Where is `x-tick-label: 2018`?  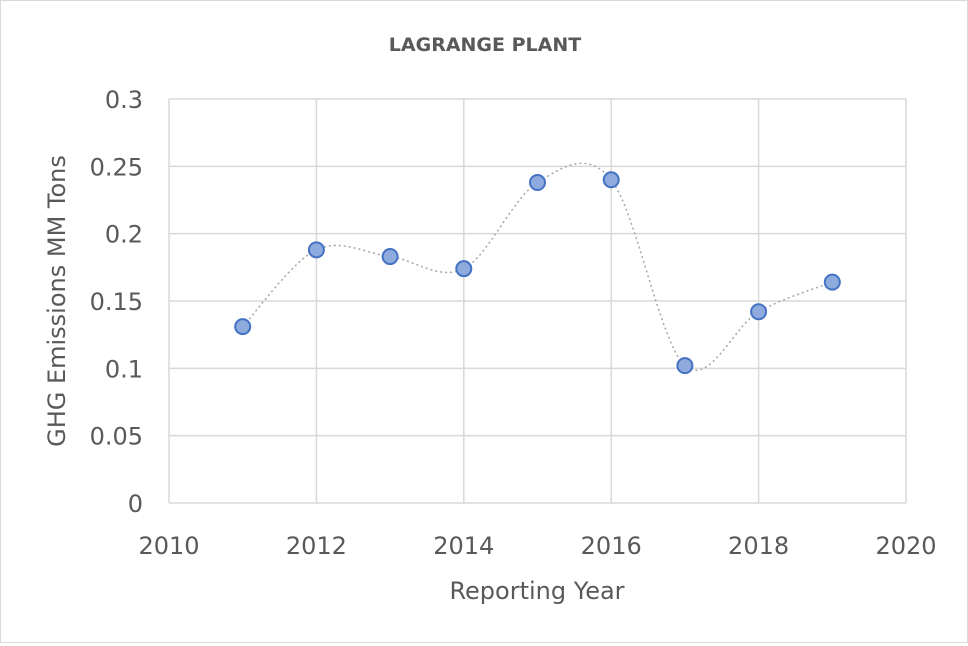 x-tick-label: 2018 is located at coordinates (758, 546).